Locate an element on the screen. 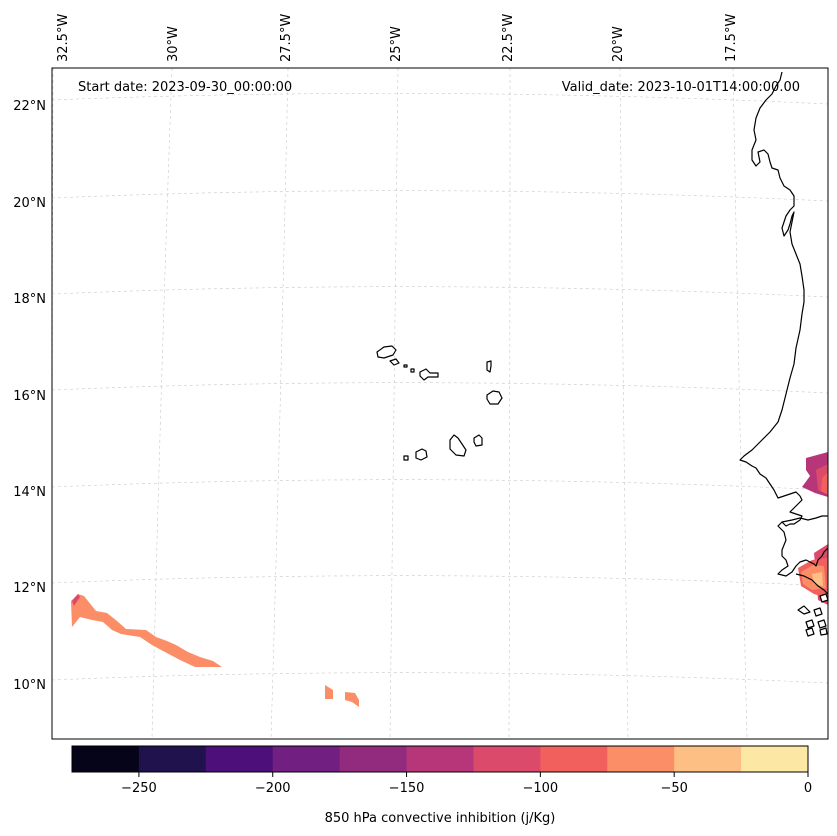 The image size is (837, 836). colorbar-tick-label: −50 is located at coordinates (673, 788).